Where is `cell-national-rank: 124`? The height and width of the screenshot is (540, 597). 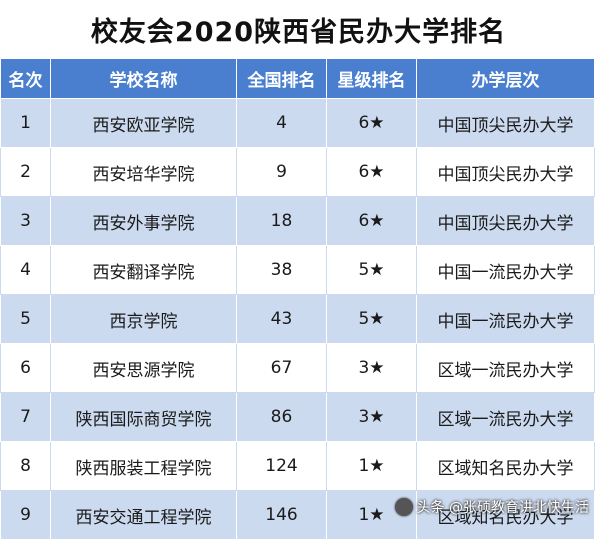 cell-national-rank: 124 is located at coordinates (281, 466).